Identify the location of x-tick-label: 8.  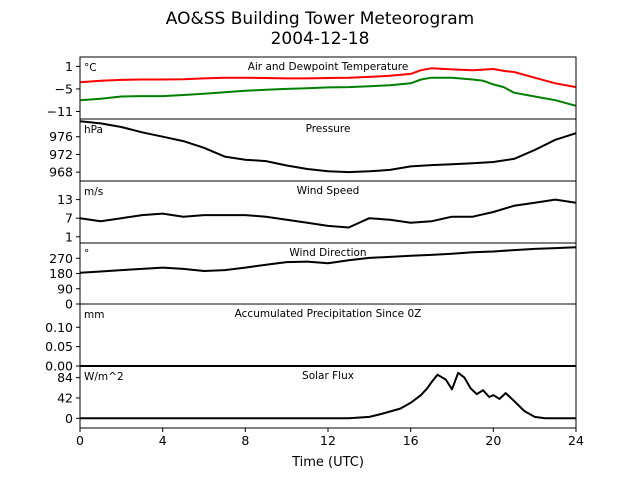
(245, 440).